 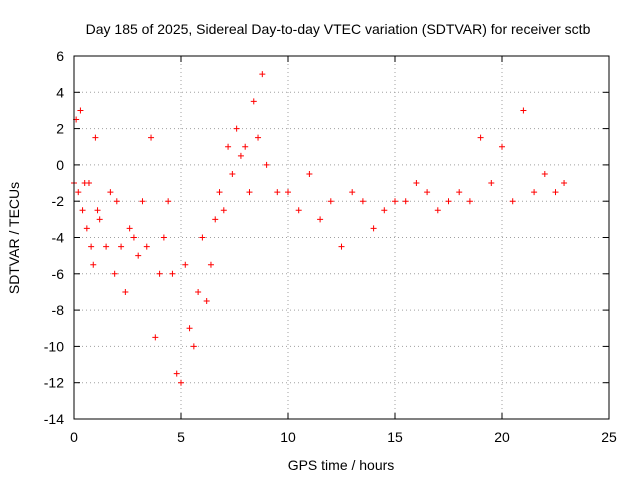 What do you see at coordinates (60, 92) in the screenshot?
I see `y-tick-label: 4` at bounding box center [60, 92].